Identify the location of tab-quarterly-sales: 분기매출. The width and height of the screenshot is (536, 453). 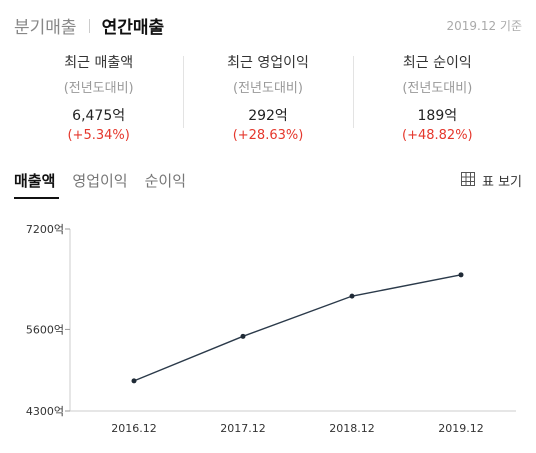
(45, 28).